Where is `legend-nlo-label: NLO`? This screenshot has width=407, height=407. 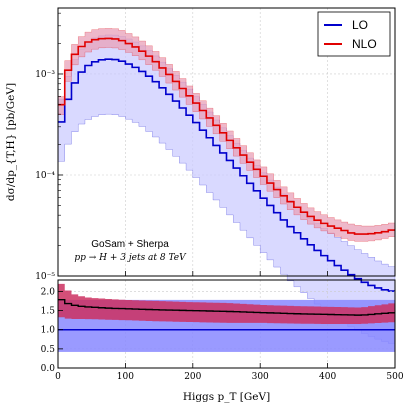 legend-nlo-label: NLO is located at coordinates (364, 44).